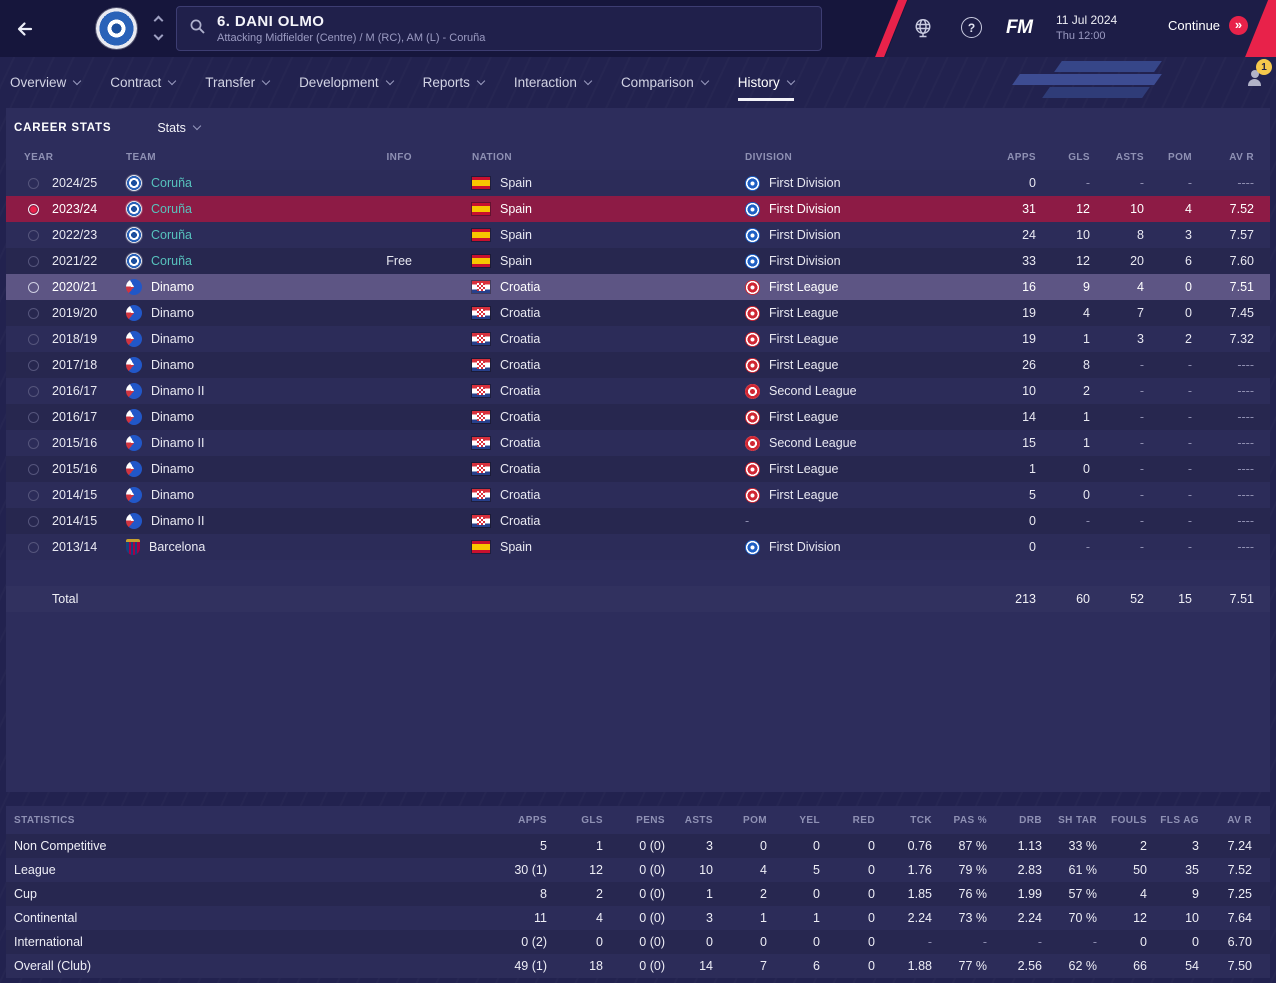 The height and width of the screenshot is (983, 1276). Describe the element at coordinates (44, 820) in the screenshot. I see `col-statistics: STATISTICS` at that location.